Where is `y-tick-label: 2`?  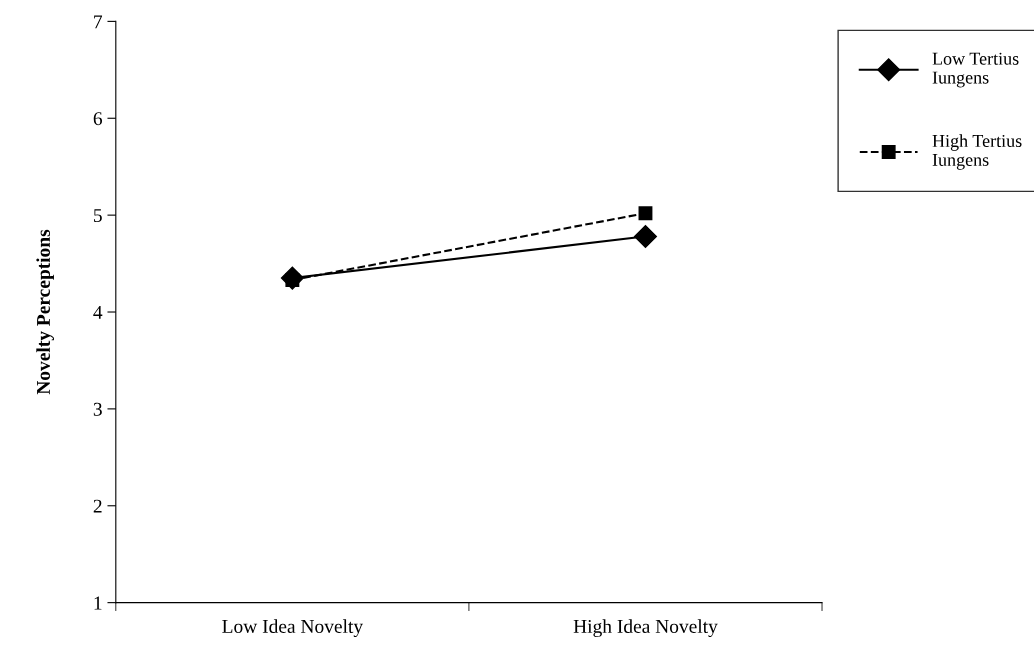 y-tick-label: 2 is located at coordinates (97, 506).